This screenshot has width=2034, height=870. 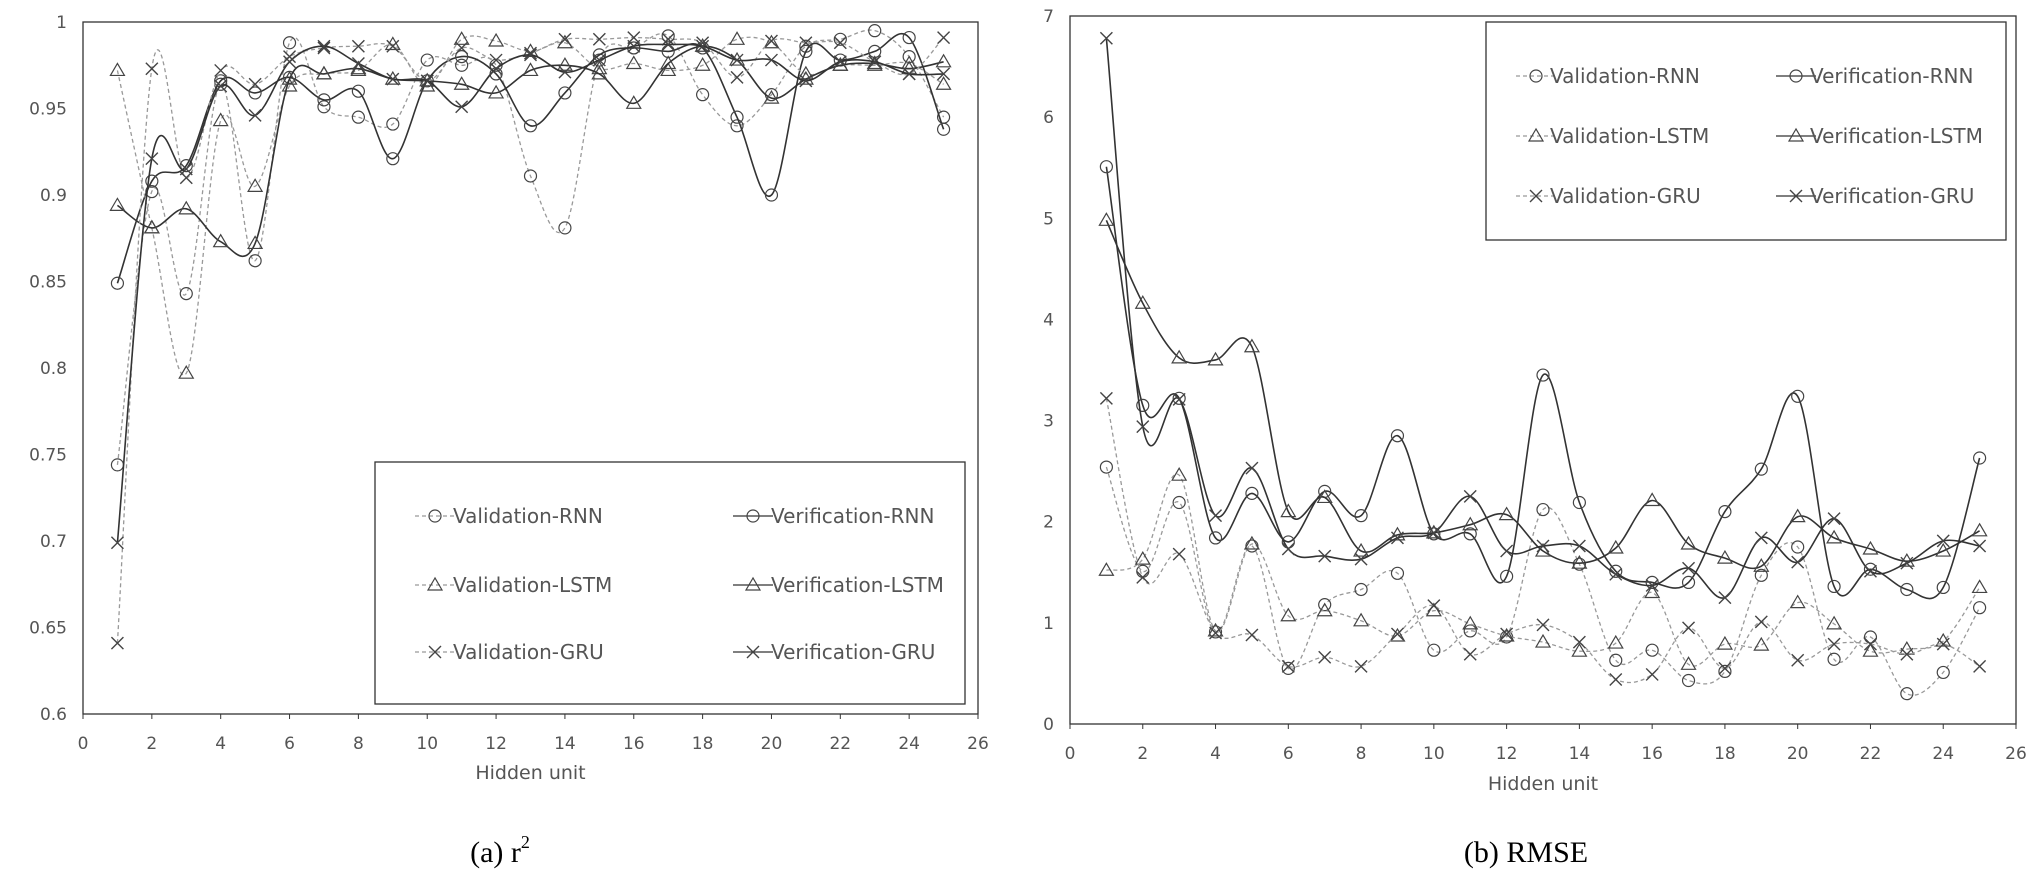 What do you see at coordinates (61, 23) in the screenshot?
I see `y-tick-label: 1` at bounding box center [61, 23].